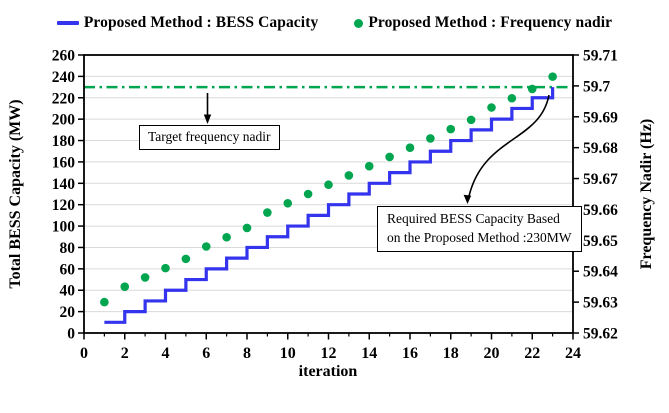 This screenshot has width=669, height=413. What do you see at coordinates (600, 117) in the screenshot?
I see `y-right-tick-label: 59.69` at bounding box center [600, 117].